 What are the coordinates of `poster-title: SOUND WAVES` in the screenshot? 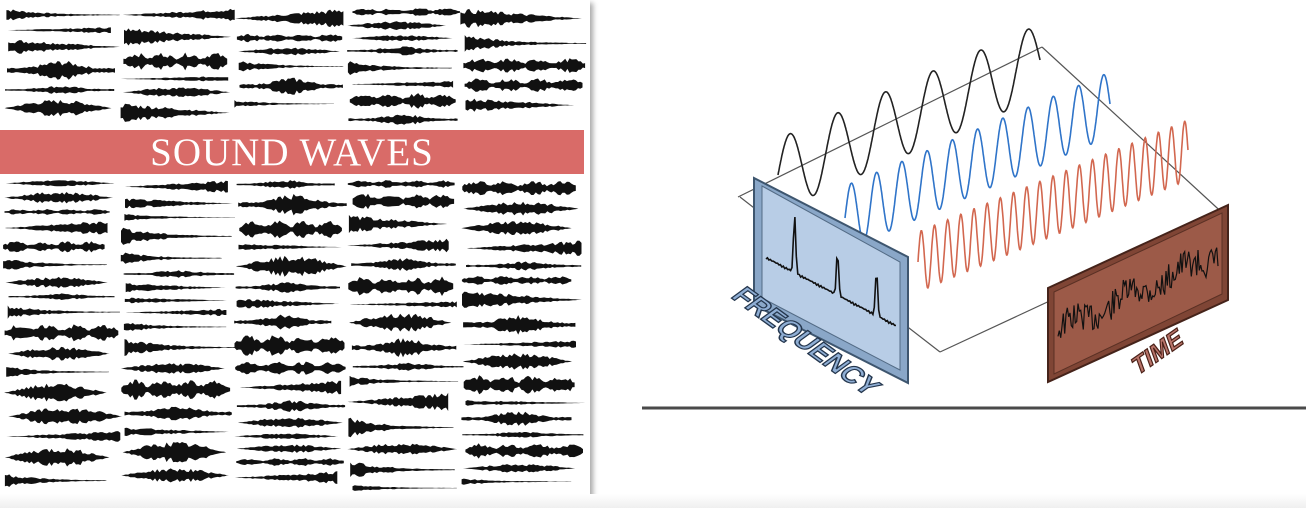 It's located at (292, 152).